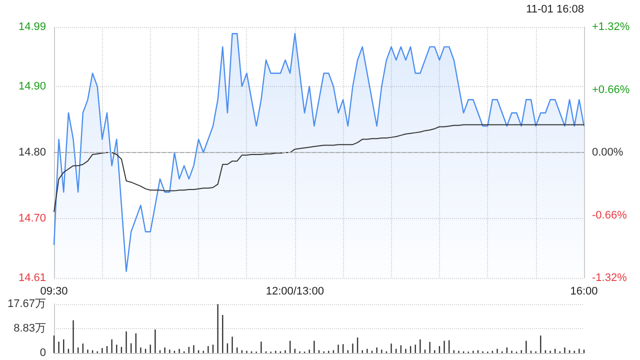 The height and width of the screenshot is (360, 640). What do you see at coordinates (32, 278) in the screenshot?
I see `y-tick-label: 14.61` at bounding box center [32, 278].